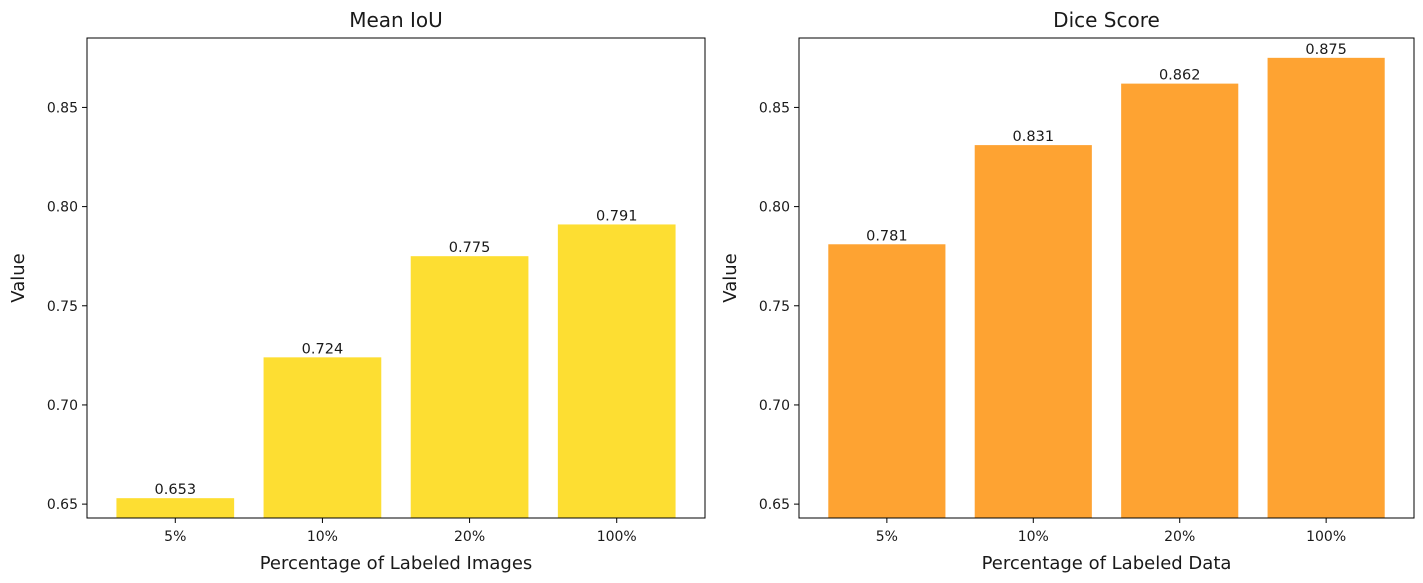 Image resolution: width=1423 pixels, height=583 pixels. What do you see at coordinates (323, 349) in the screenshot?
I see `bar-value-label: 0.724` at bounding box center [323, 349].